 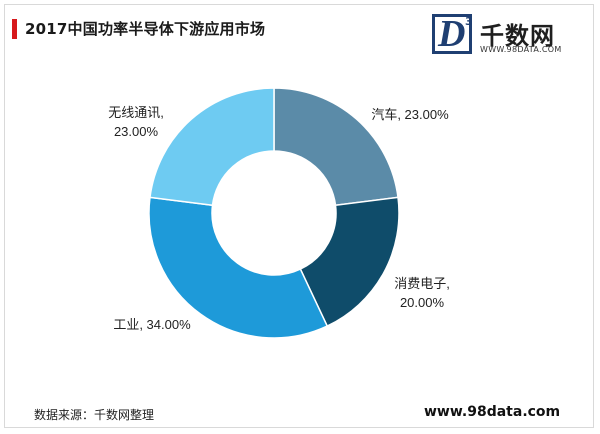 I want to click on data-source: 数据来源：千数网整理, so click(x=94, y=415).